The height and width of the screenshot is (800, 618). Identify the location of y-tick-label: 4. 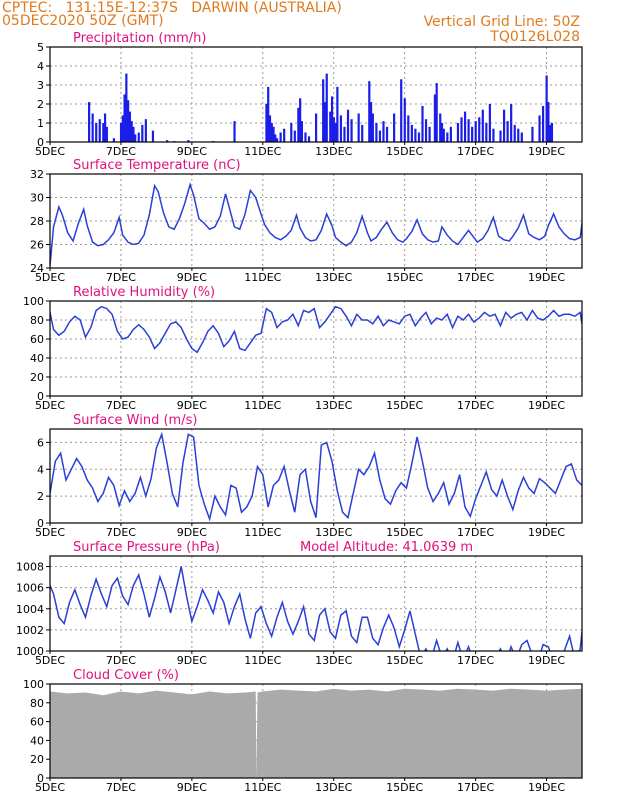
(40, 66).